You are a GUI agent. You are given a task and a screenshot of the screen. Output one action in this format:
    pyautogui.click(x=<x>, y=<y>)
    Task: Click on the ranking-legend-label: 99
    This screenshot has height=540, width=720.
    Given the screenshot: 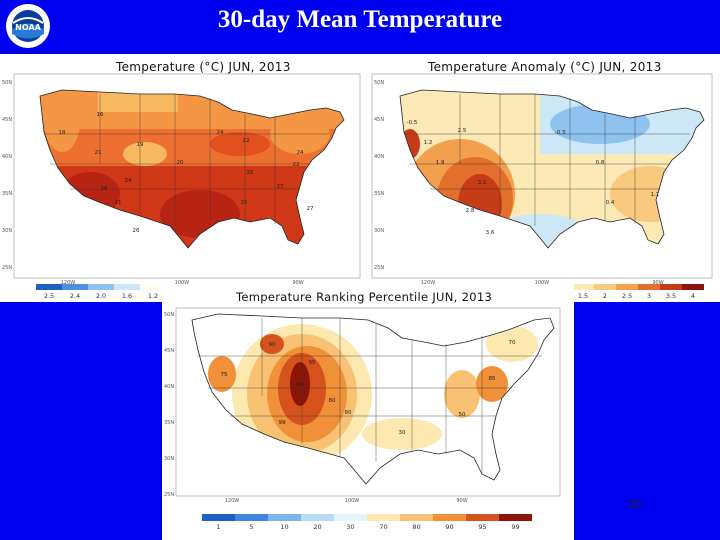 What is the action you would take?
    pyautogui.click(x=515, y=527)
    